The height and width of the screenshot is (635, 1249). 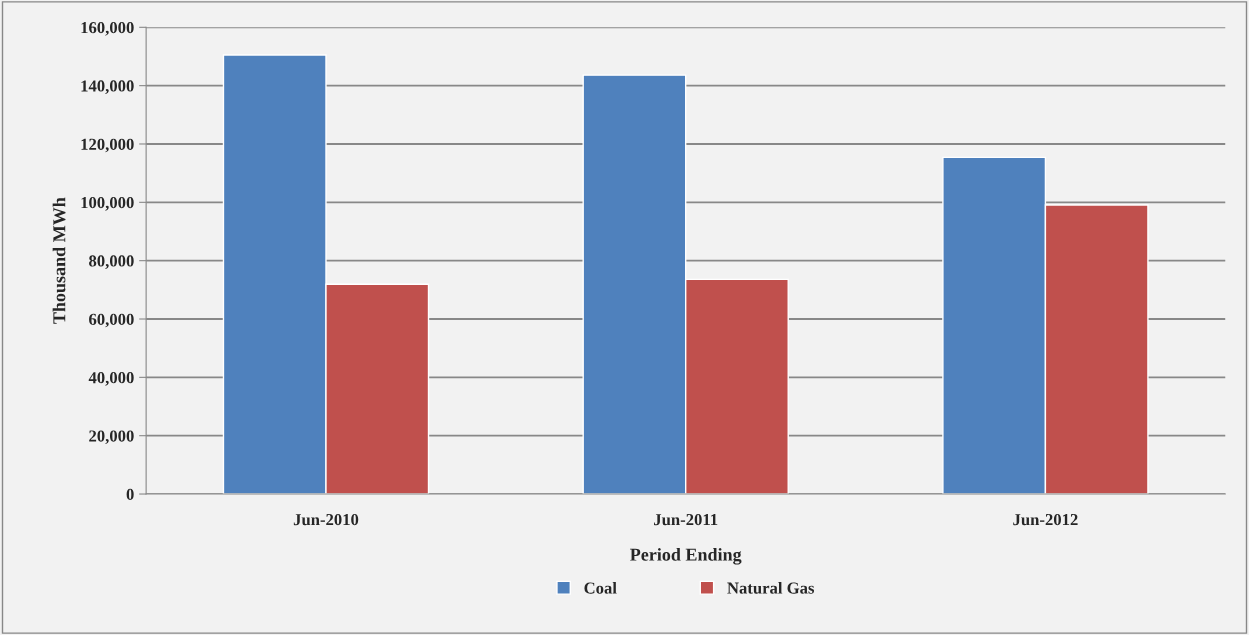 What do you see at coordinates (130, 494) in the screenshot?
I see `y-tick-label: 0` at bounding box center [130, 494].